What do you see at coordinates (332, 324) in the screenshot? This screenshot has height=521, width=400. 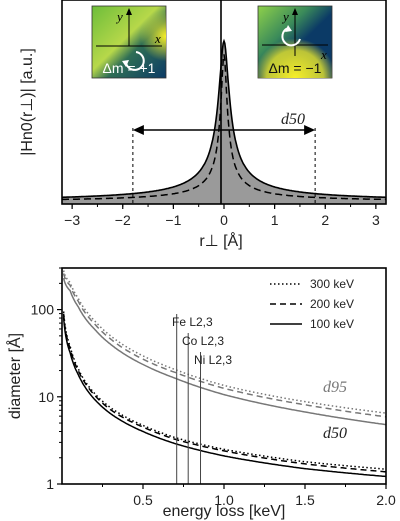 I see `svg-text: 100 keV` at bounding box center [332, 324].